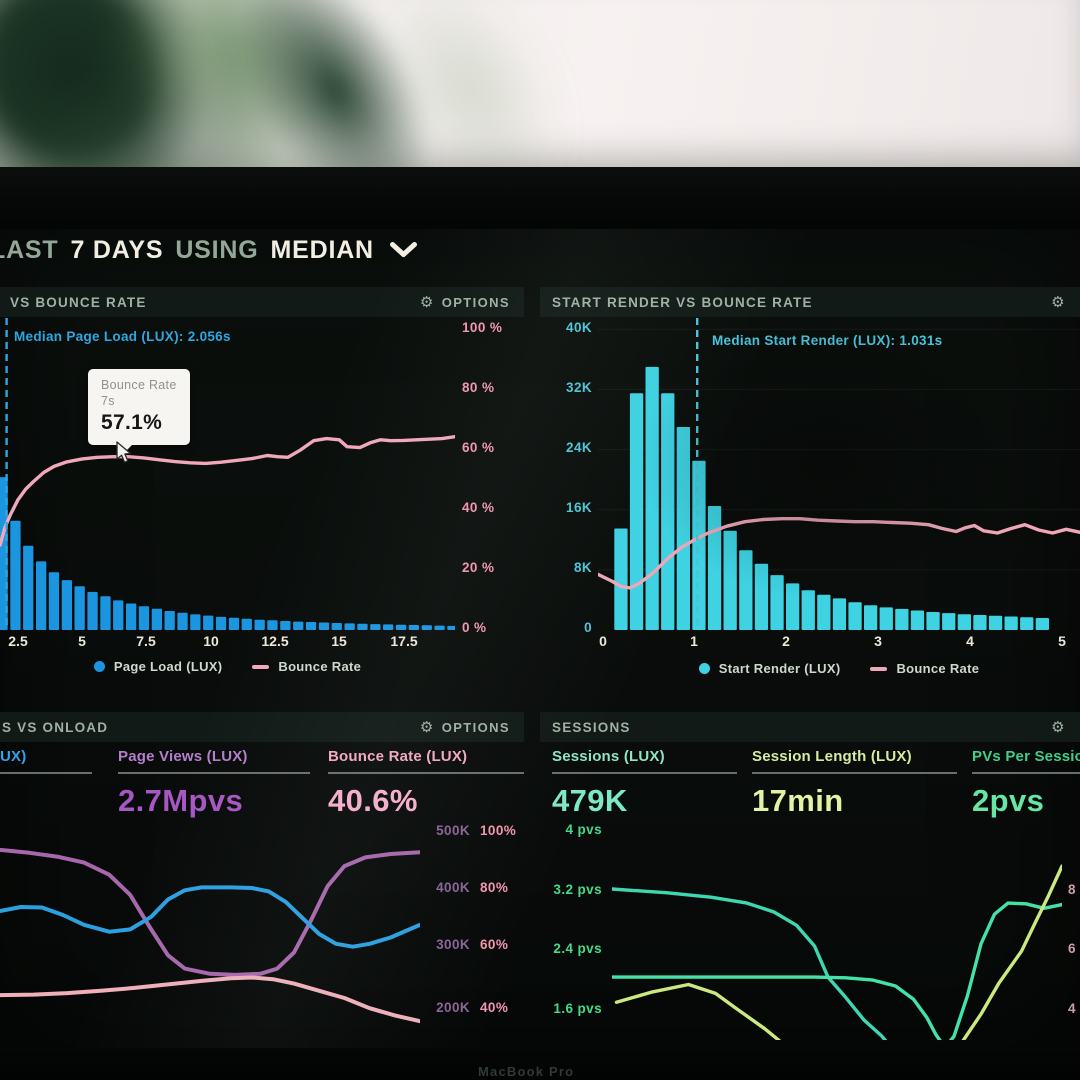  What do you see at coordinates (494, 887) in the screenshot?
I see `y-axis-label: 80%` at bounding box center [494, 887].